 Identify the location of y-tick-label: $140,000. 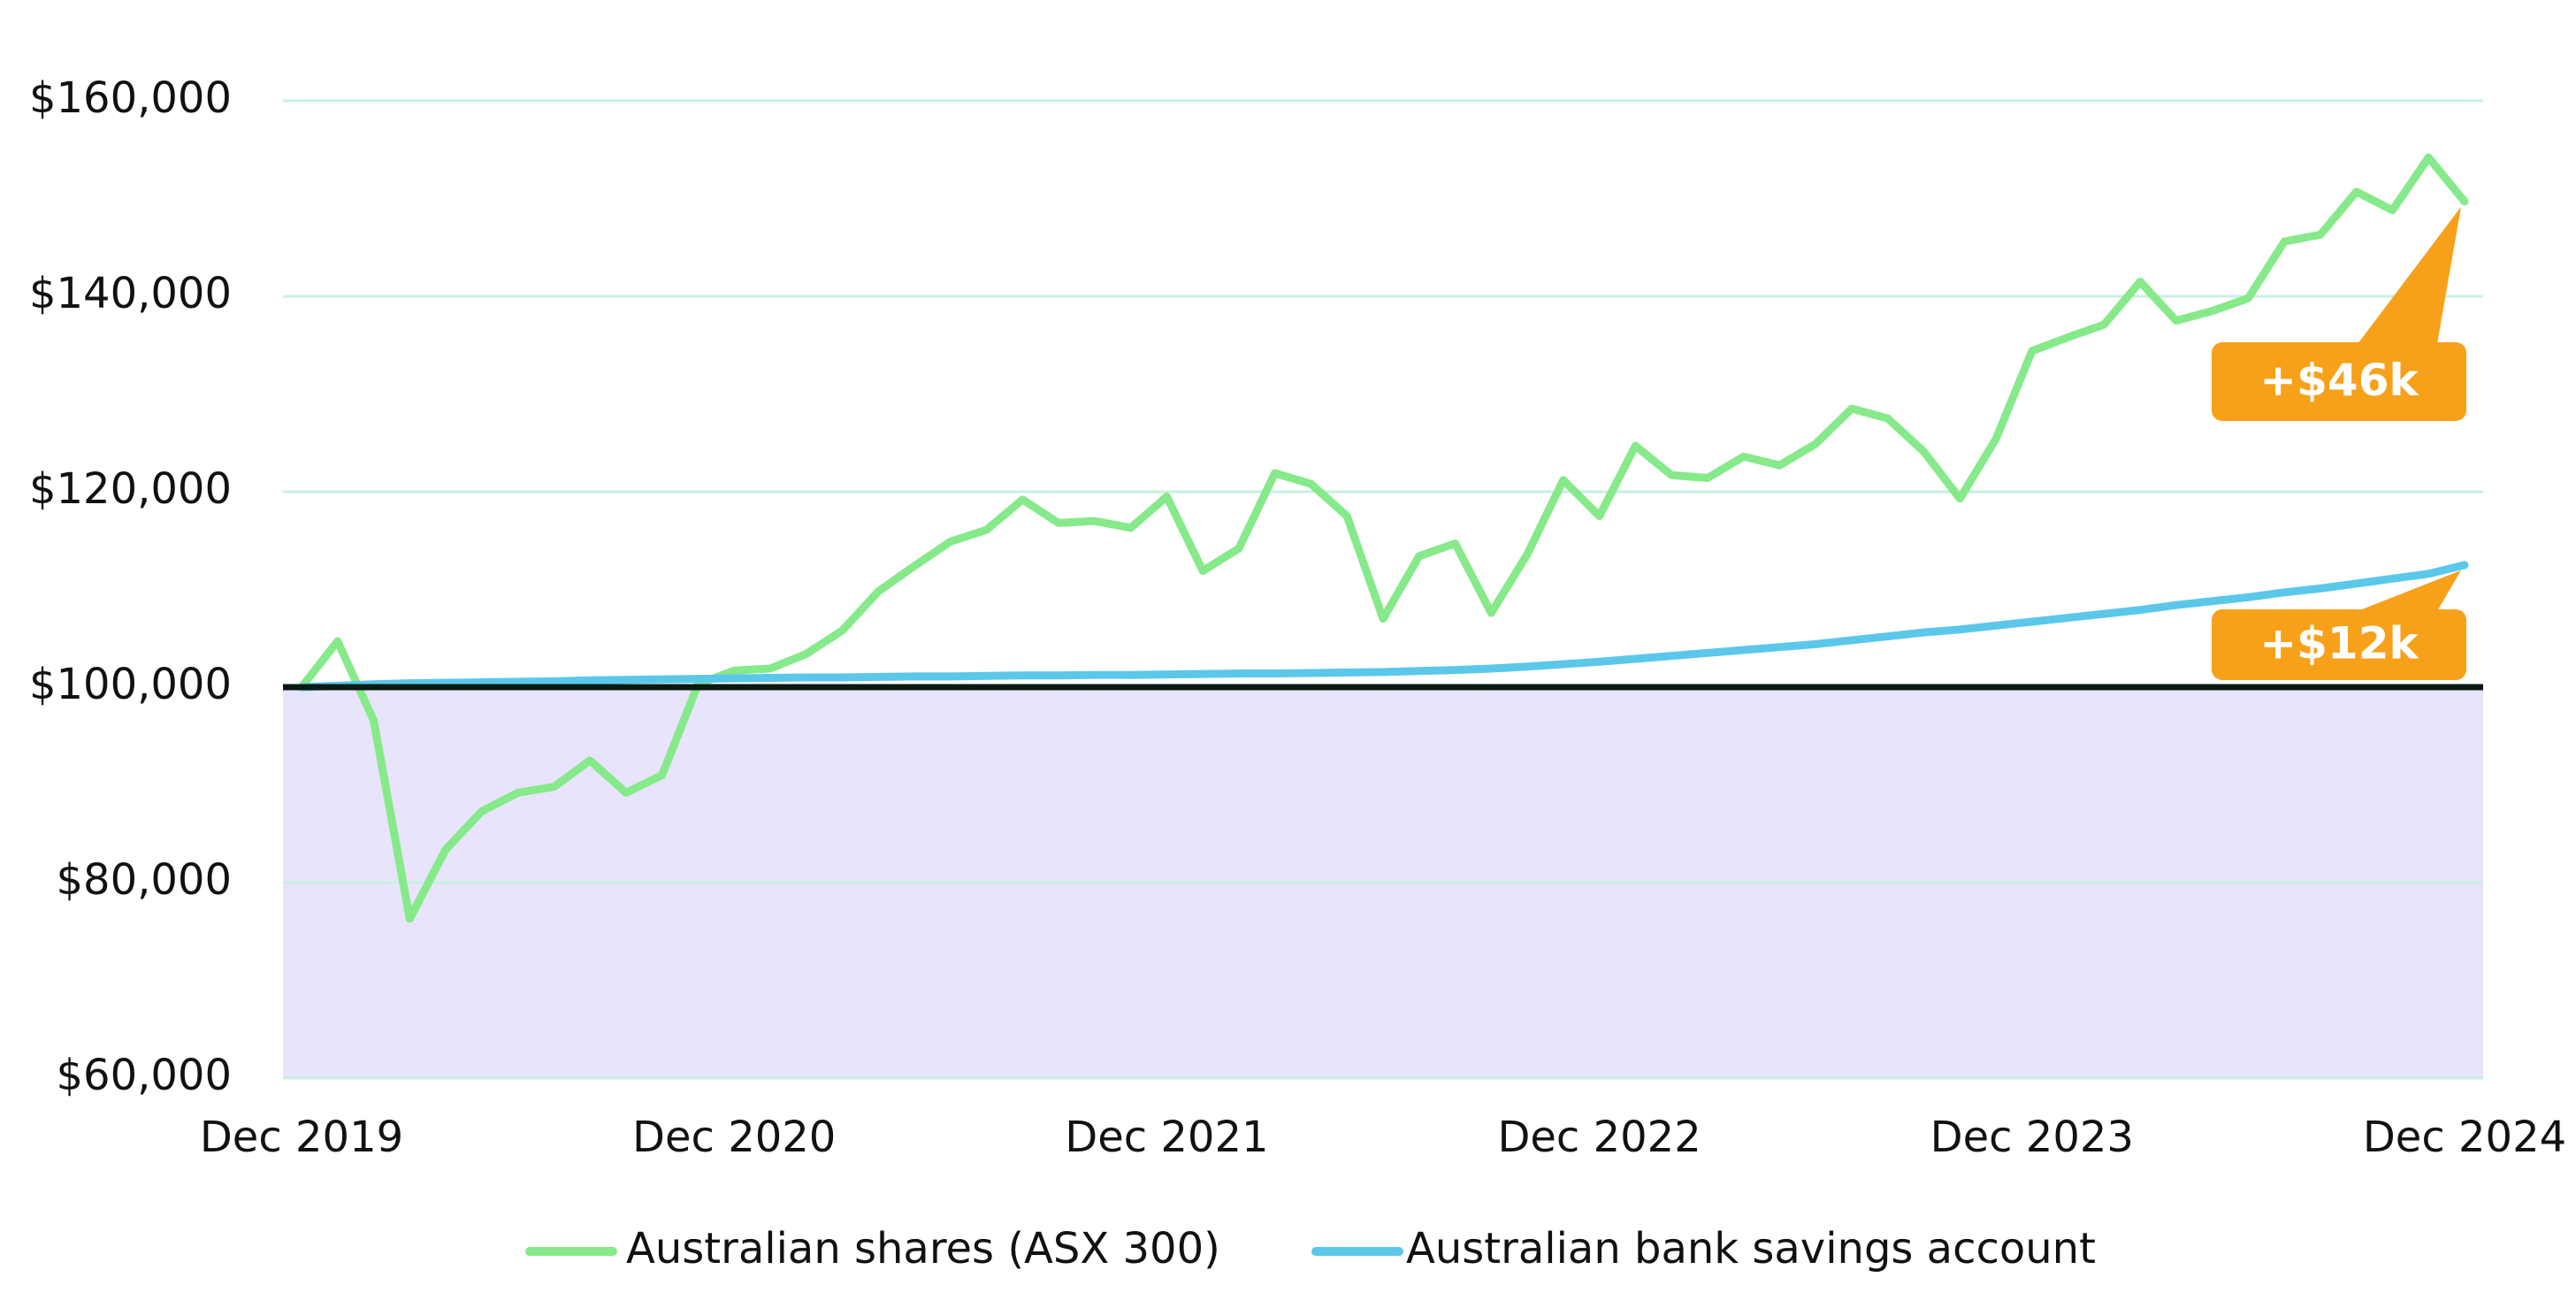
(131, 293).